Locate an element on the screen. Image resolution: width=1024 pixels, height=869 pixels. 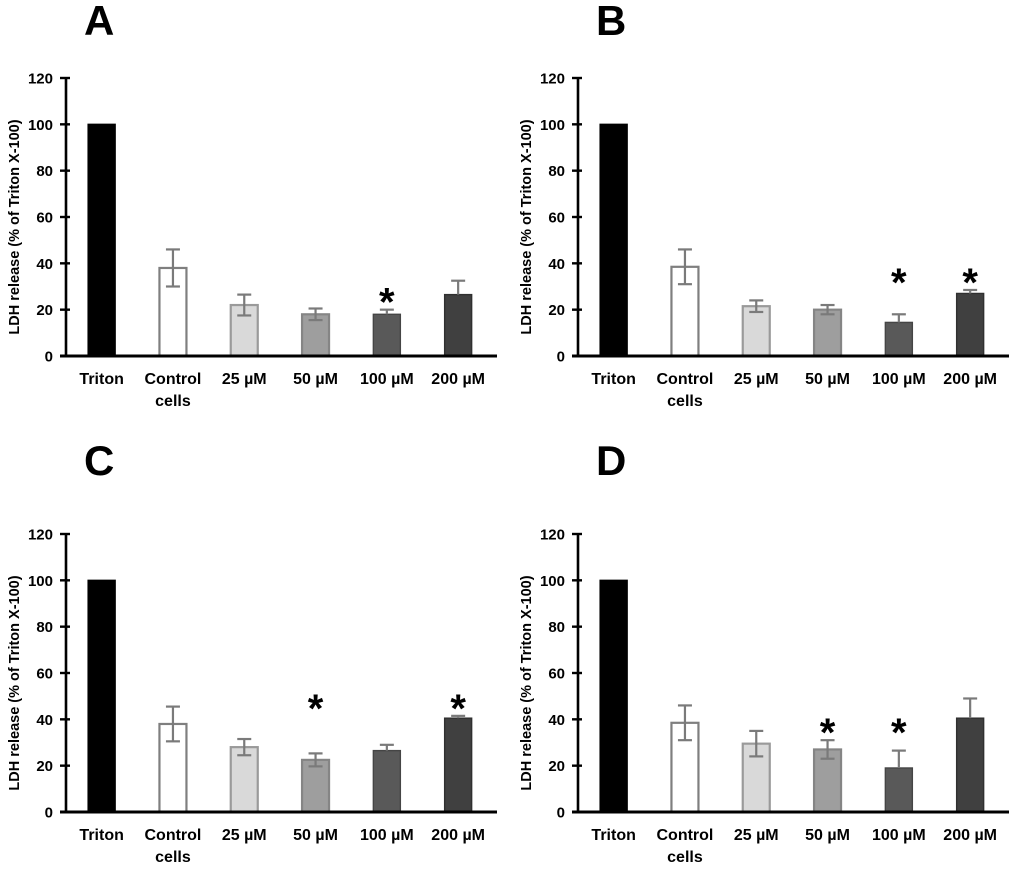
y-tick-label: 20 is located at coordinates (44, 766).